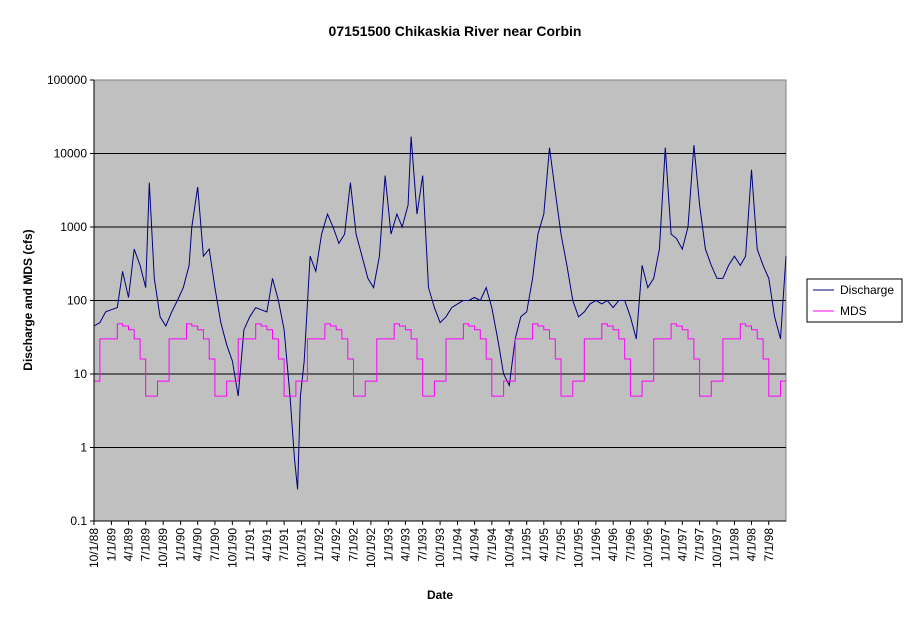 The width and height of the screenshot is (911, 623). Describe the element at coordinates (71, 154) in the screenshot. I see `y-tick-label: 10000` at that location.